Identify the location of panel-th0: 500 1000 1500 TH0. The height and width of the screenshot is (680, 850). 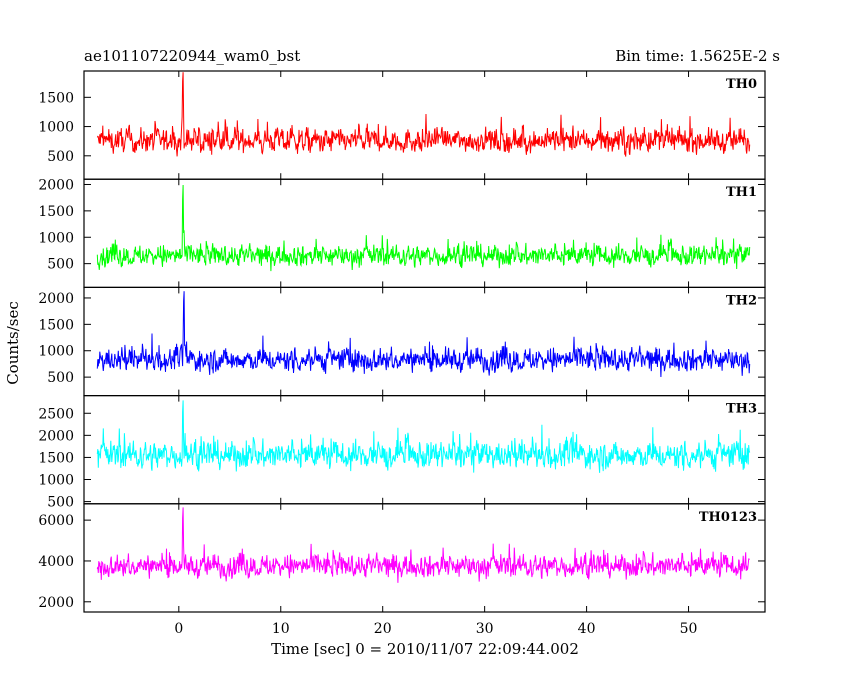
(402, 125).